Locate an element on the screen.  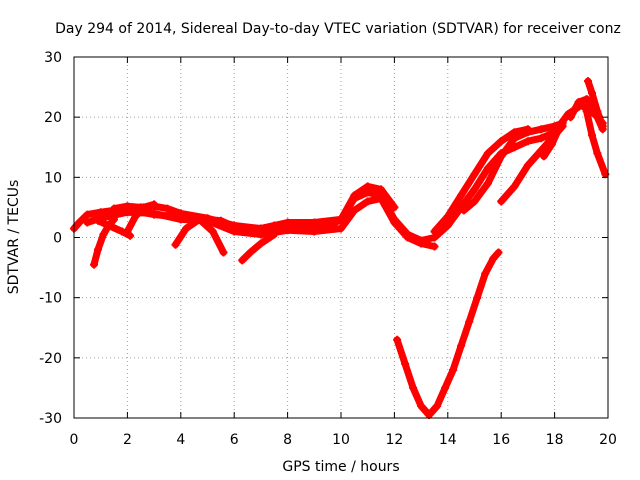
series-line-rise-13.5h is located at coordinates (481, 180).